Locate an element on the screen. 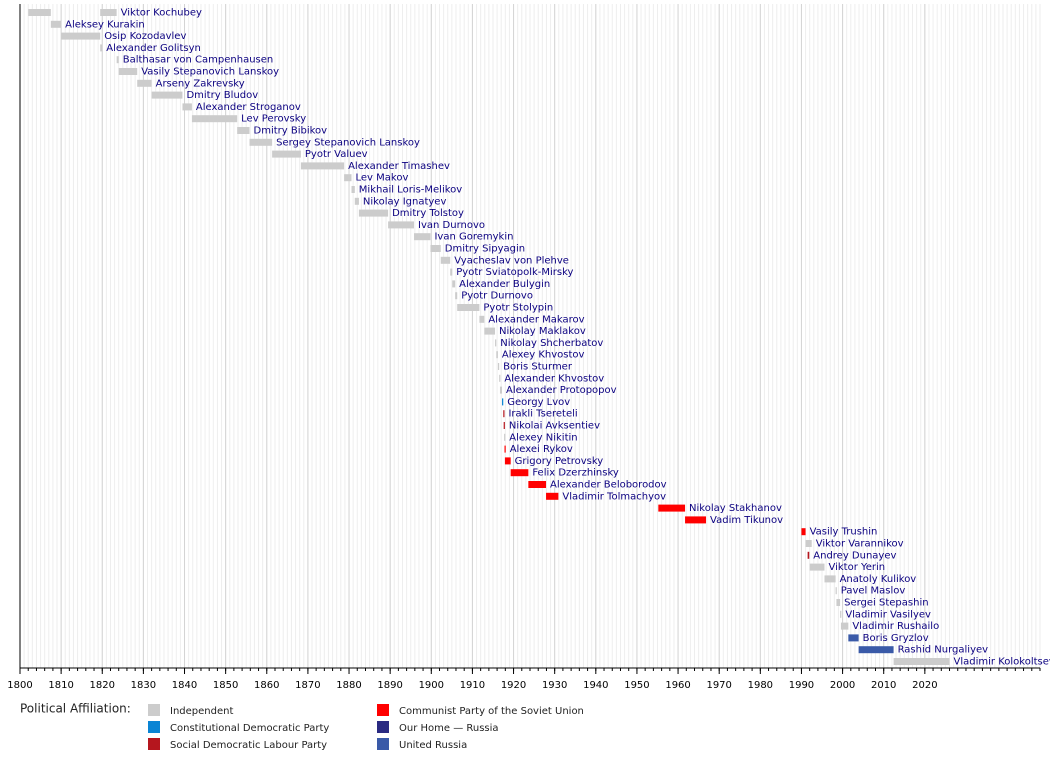 Image resolution: width=1050 pixels, height=764 pixels. x-tick-label: 1810 is located at coordinates (60, 685).